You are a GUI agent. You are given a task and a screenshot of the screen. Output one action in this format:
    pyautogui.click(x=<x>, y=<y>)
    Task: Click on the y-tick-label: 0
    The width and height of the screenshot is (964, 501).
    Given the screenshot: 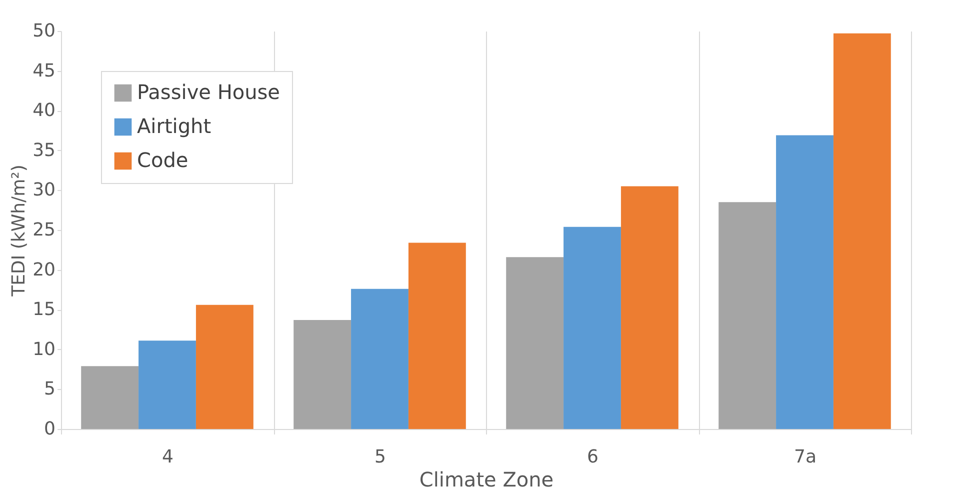 What is the action you would take?
    pyautogui.click(x=50, y=429)
    